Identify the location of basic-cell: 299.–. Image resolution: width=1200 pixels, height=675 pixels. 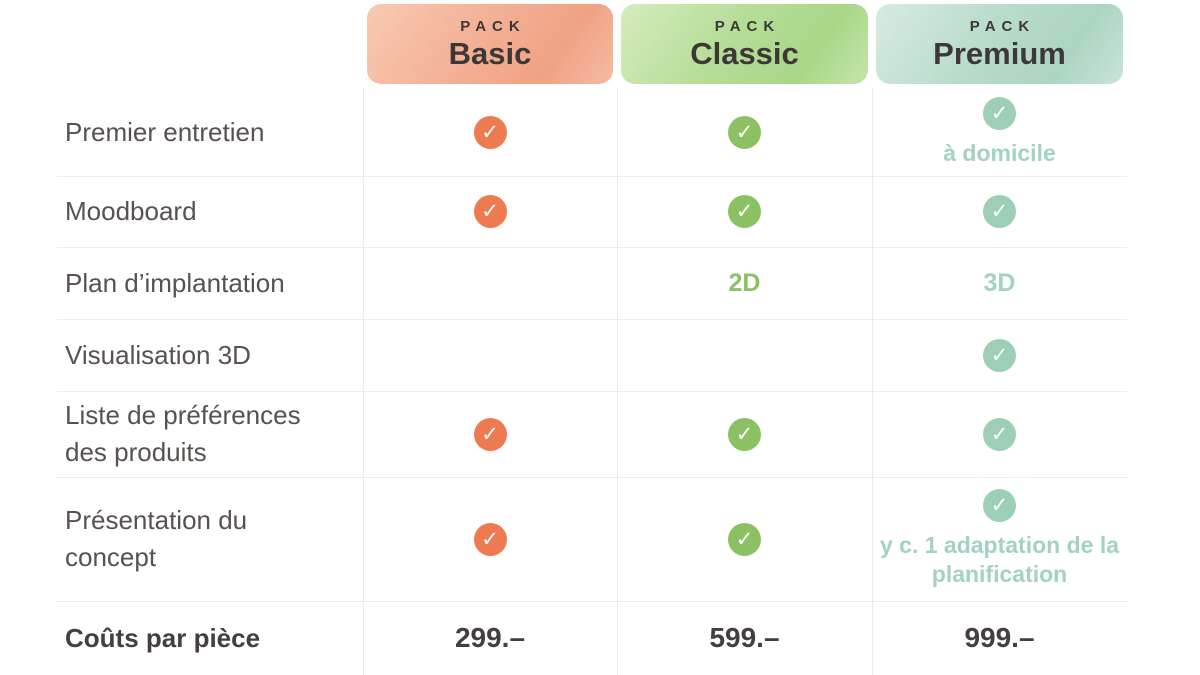
(490, 638).